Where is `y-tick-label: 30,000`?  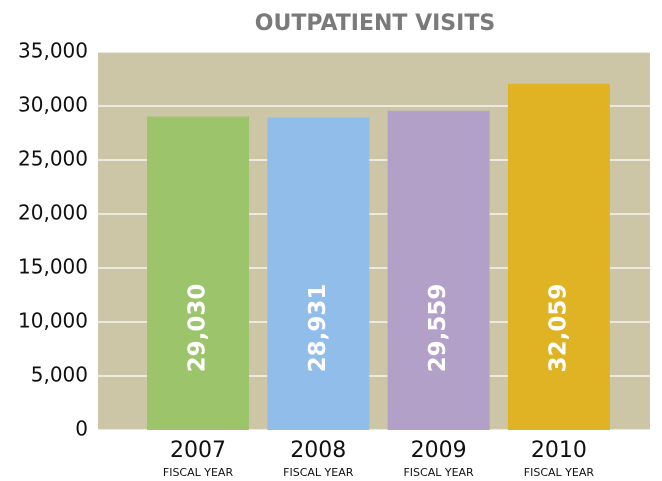 y-tick-label: 30,000 is located at coordinates (53, 105).